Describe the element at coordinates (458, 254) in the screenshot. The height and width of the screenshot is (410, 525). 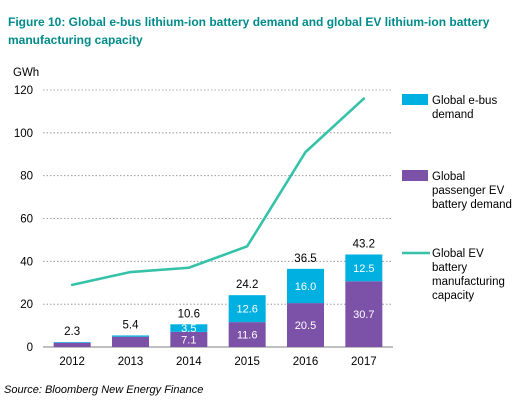
I see `legend-label-capacity: Global EV` at that location.